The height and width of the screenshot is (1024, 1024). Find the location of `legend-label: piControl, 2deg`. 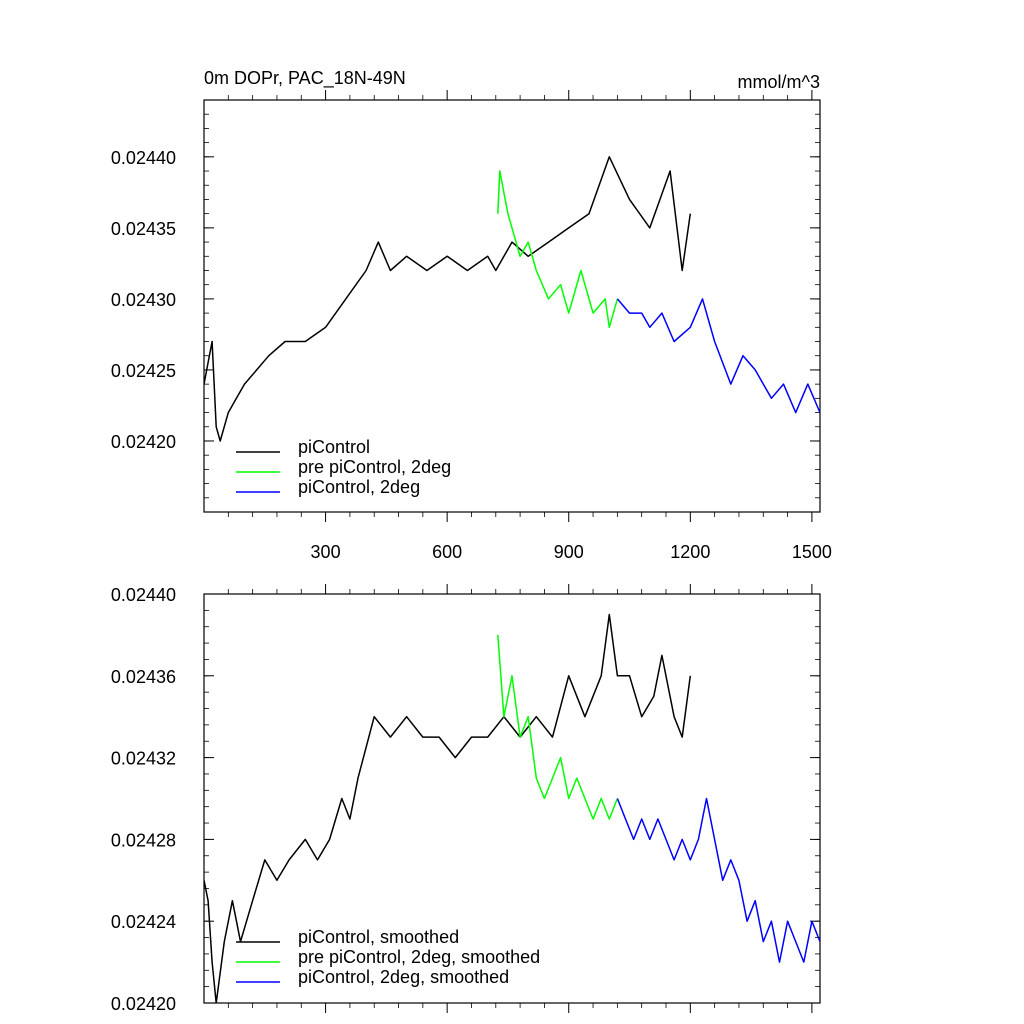

legend-label: piControl, 2deg is located at coordinates (359, 487).